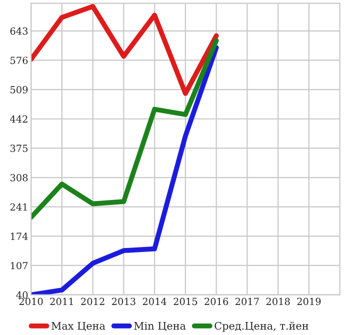 This screenshot has width=345, height=335. What do you see at coordinates (261, 327) in the screenshot?
I see `legend-label: Сред.Цена, т.йен` at bounding box center [261, 327].